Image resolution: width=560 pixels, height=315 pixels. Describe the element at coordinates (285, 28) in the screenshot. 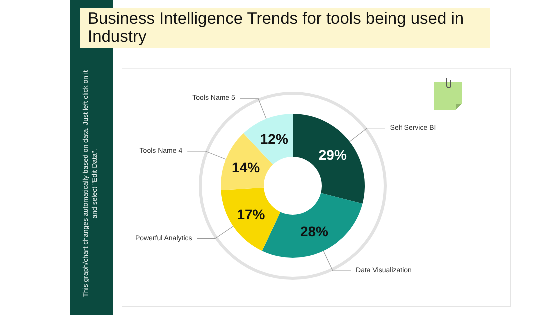

I see `chart-title: Business Intelligence Trends for tools being used in Industry` at that location.